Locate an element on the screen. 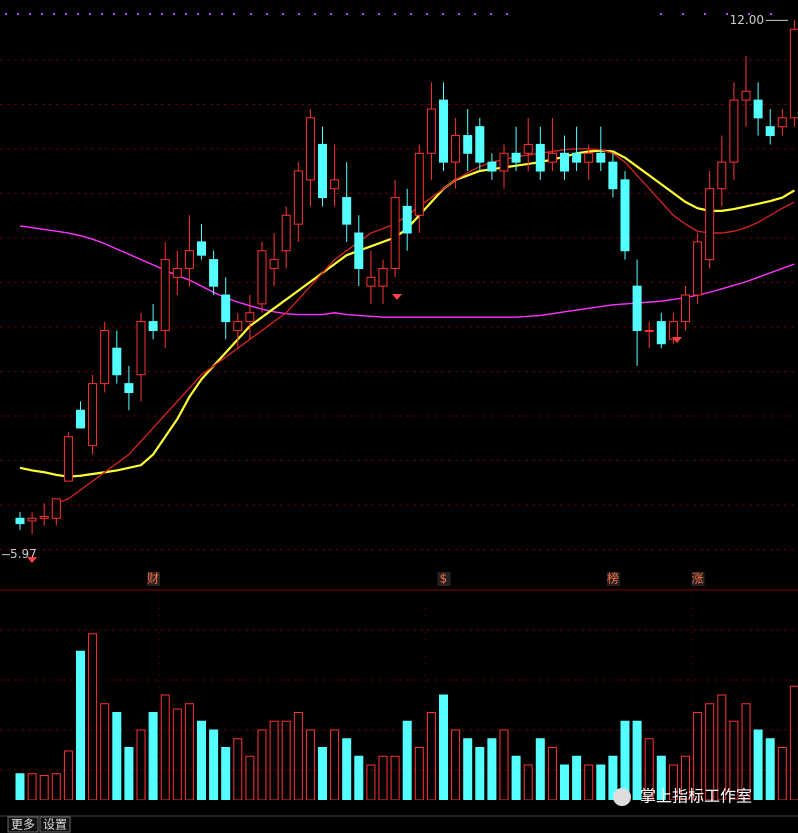 This screenshot has height=833, width=798. event-label: 财 is located at coordinates (153, 579).